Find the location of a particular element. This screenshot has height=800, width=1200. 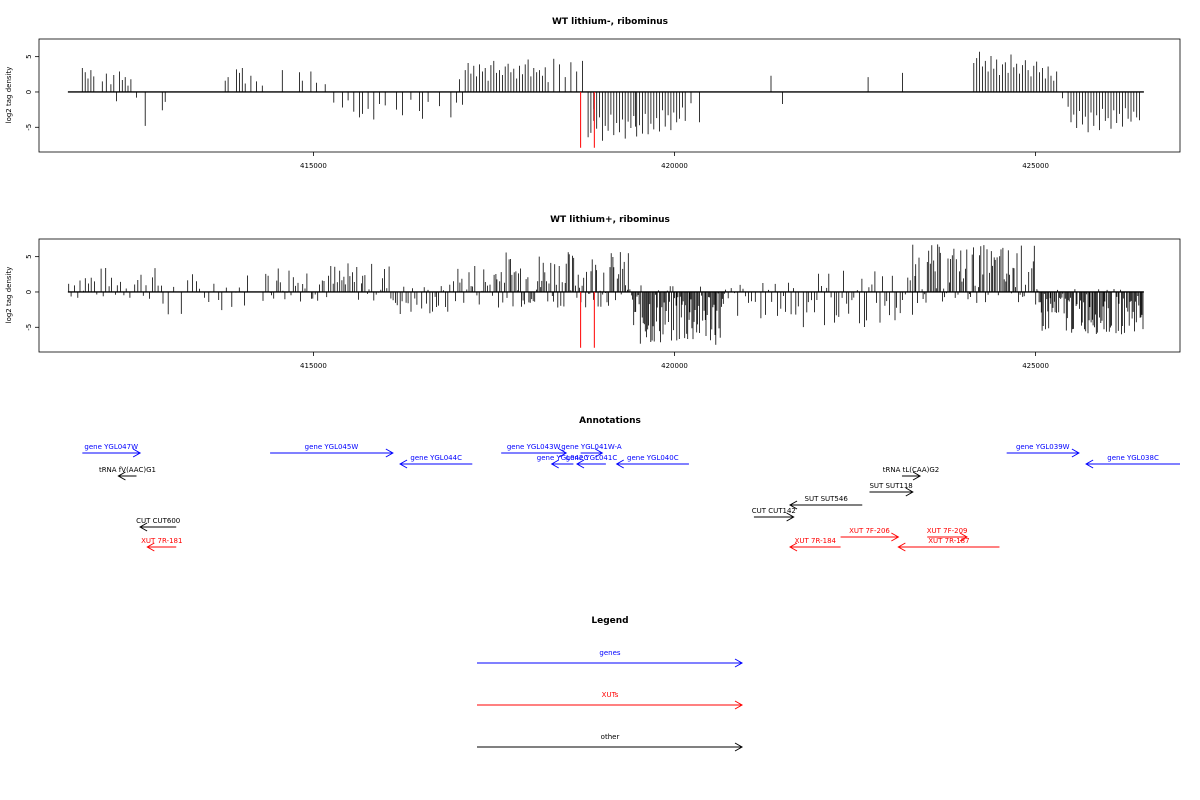

annotation-feature: gene YGL042C is located at coordinates (563, 461).